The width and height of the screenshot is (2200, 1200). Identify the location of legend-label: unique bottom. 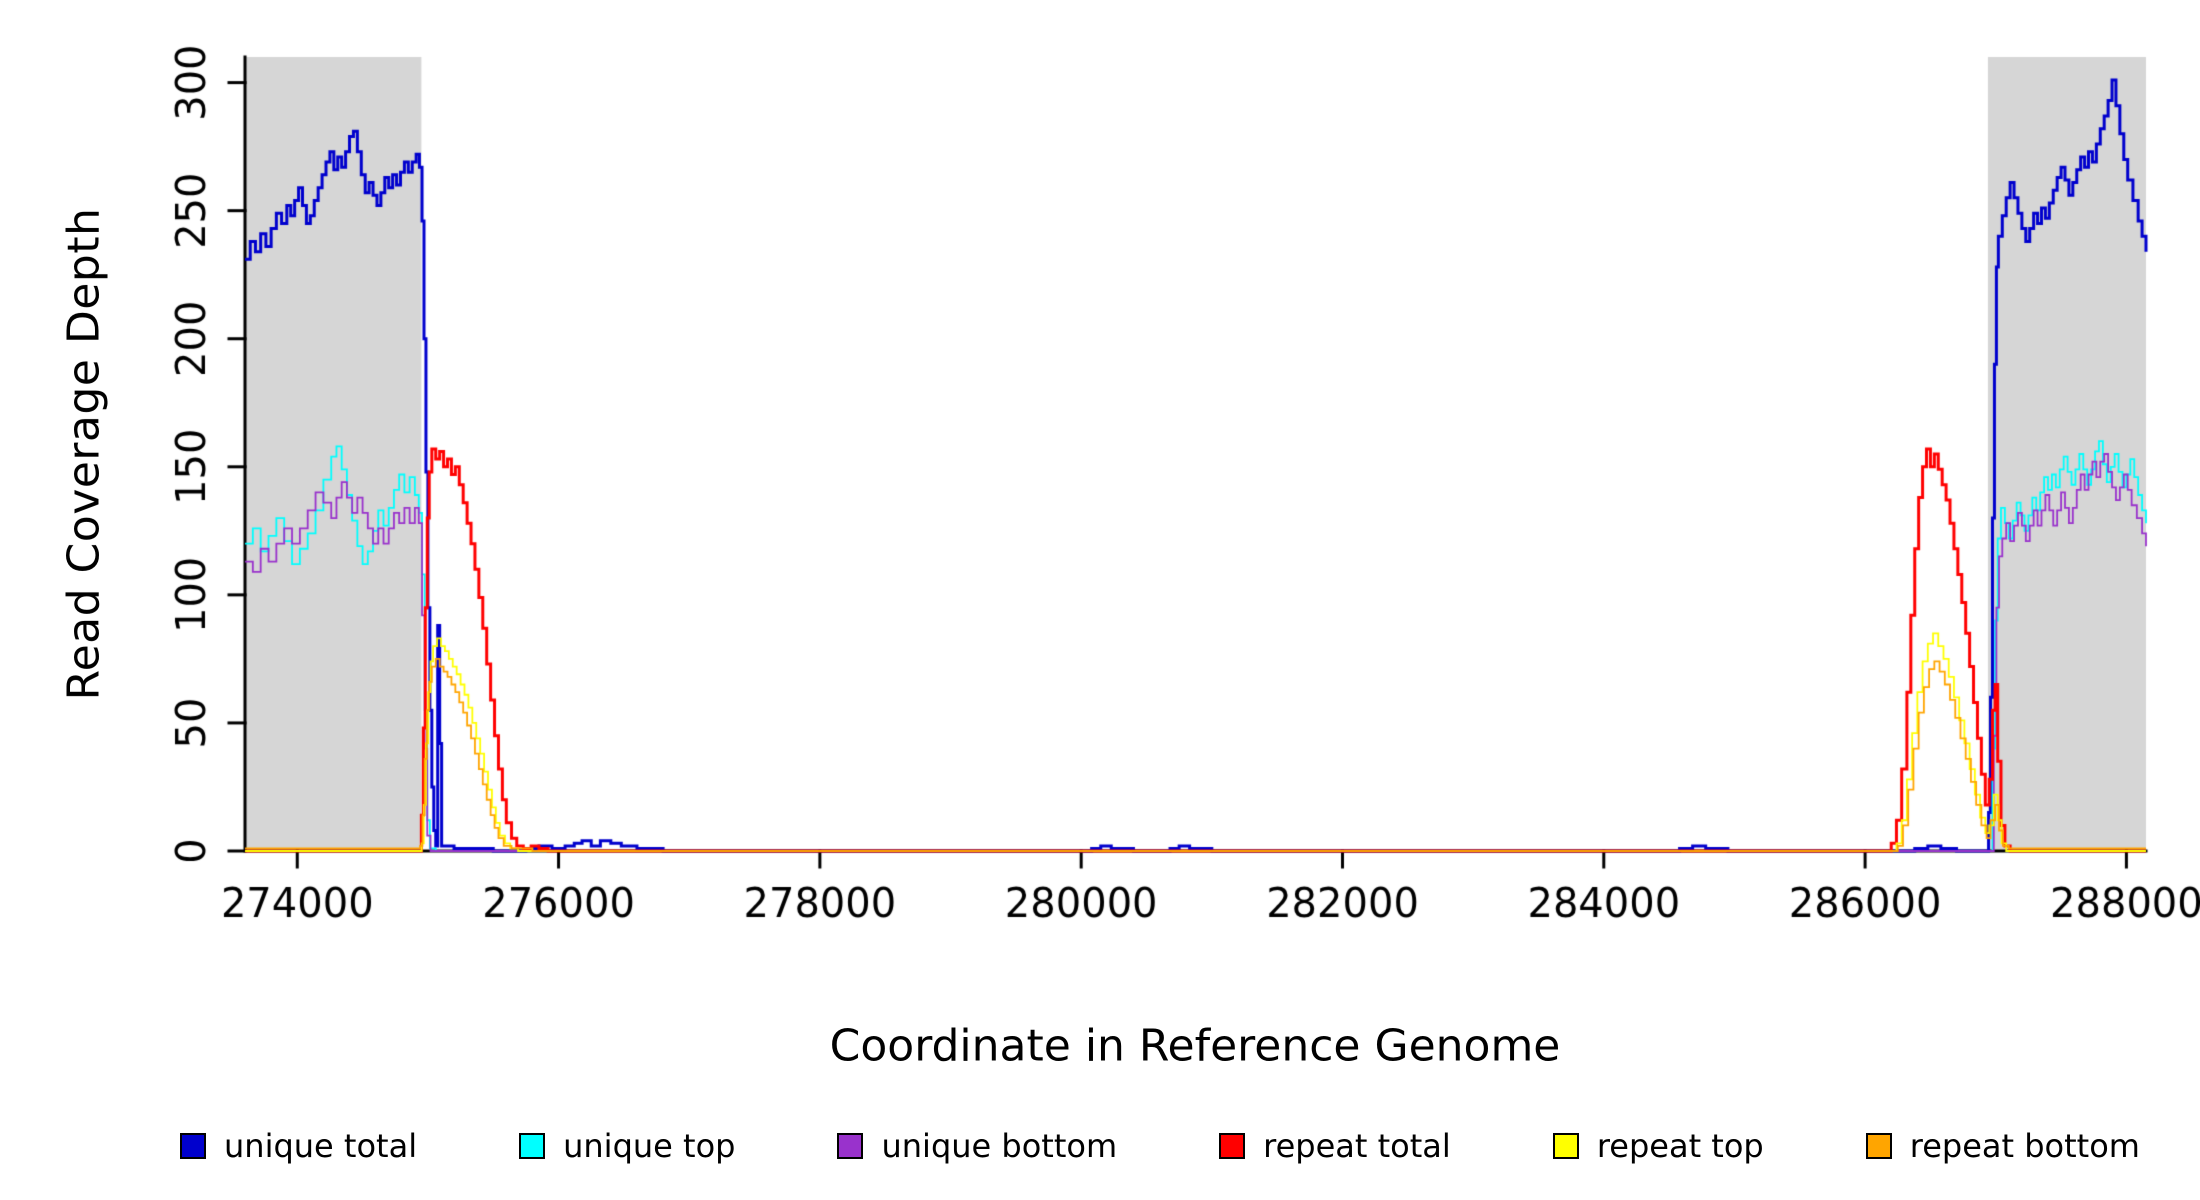
(999, 1146).